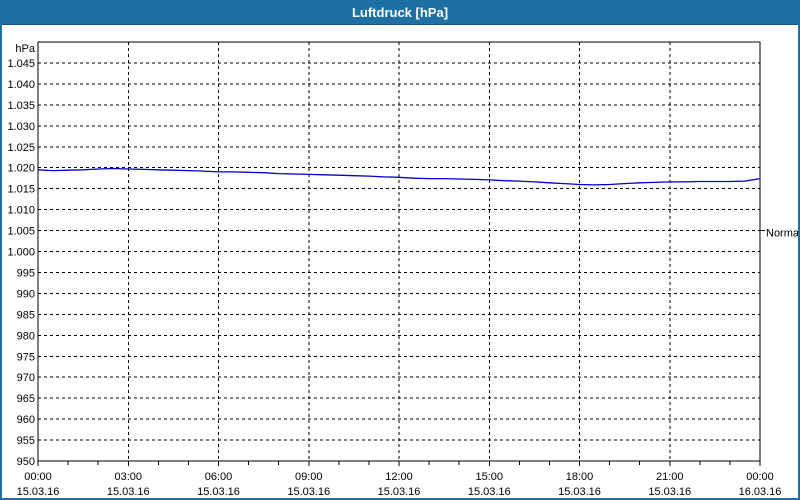 This screenshot has width=800, height=500. Describe the element at coordinates (26, 399) in the screenshot. I see `y-axis-tick-label: 965` at that location.